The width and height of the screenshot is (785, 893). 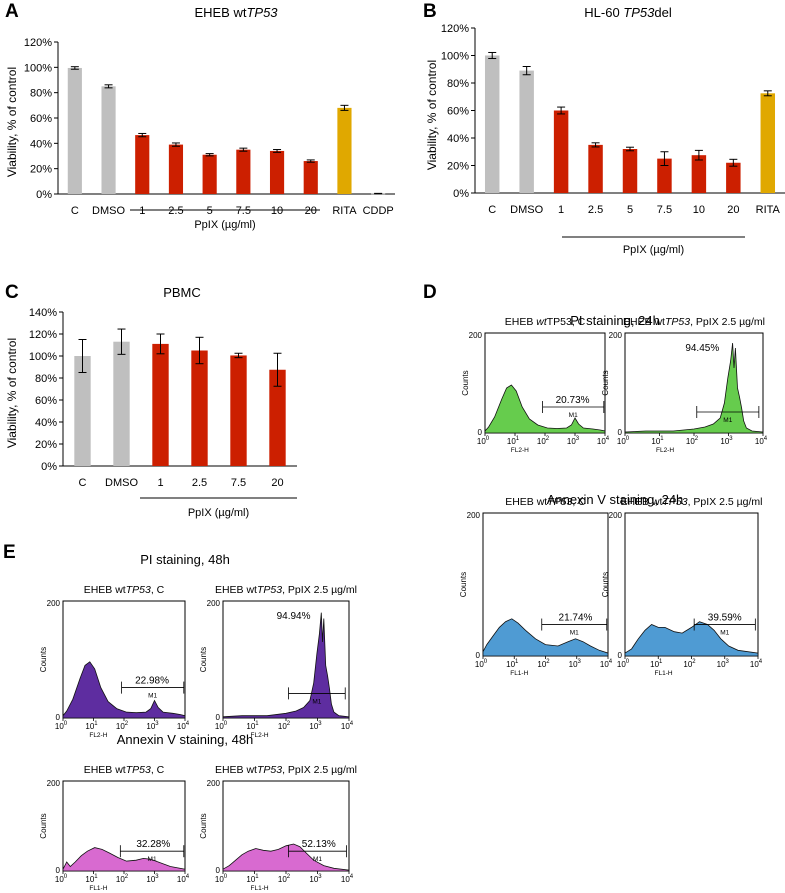 What do you see at coordinates (188, 877) in the screenshot?
I see `flow-e-2-x-tick-exp: 4` at bounding box center [188, 877].